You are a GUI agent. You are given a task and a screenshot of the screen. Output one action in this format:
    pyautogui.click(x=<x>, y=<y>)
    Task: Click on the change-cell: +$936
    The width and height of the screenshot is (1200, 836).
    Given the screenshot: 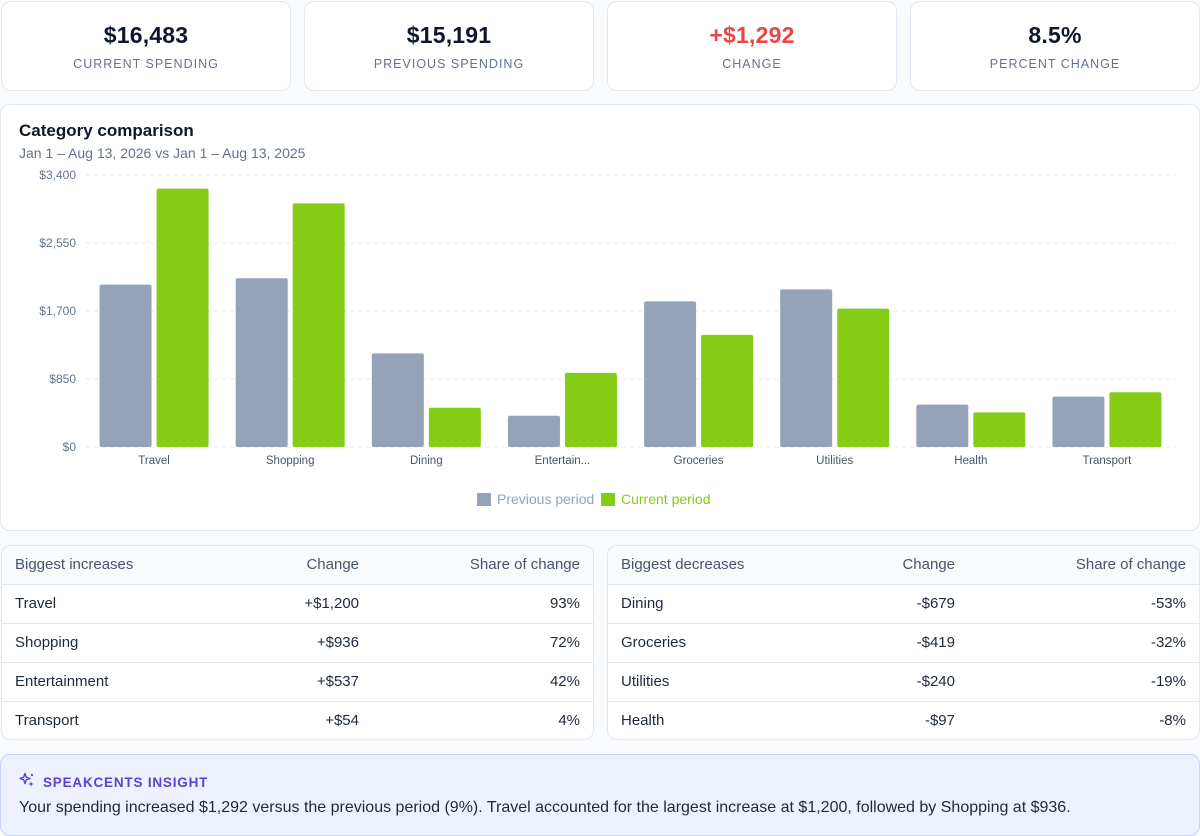 What is the action you would take?
    pyautogui.click(x=297, y=643)
    